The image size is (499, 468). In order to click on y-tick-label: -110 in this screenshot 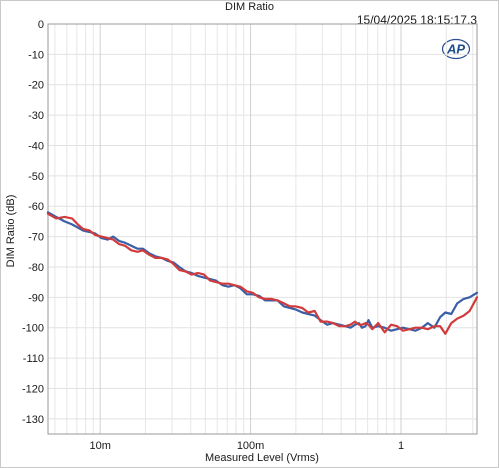, I will do `click(33, 359)`.